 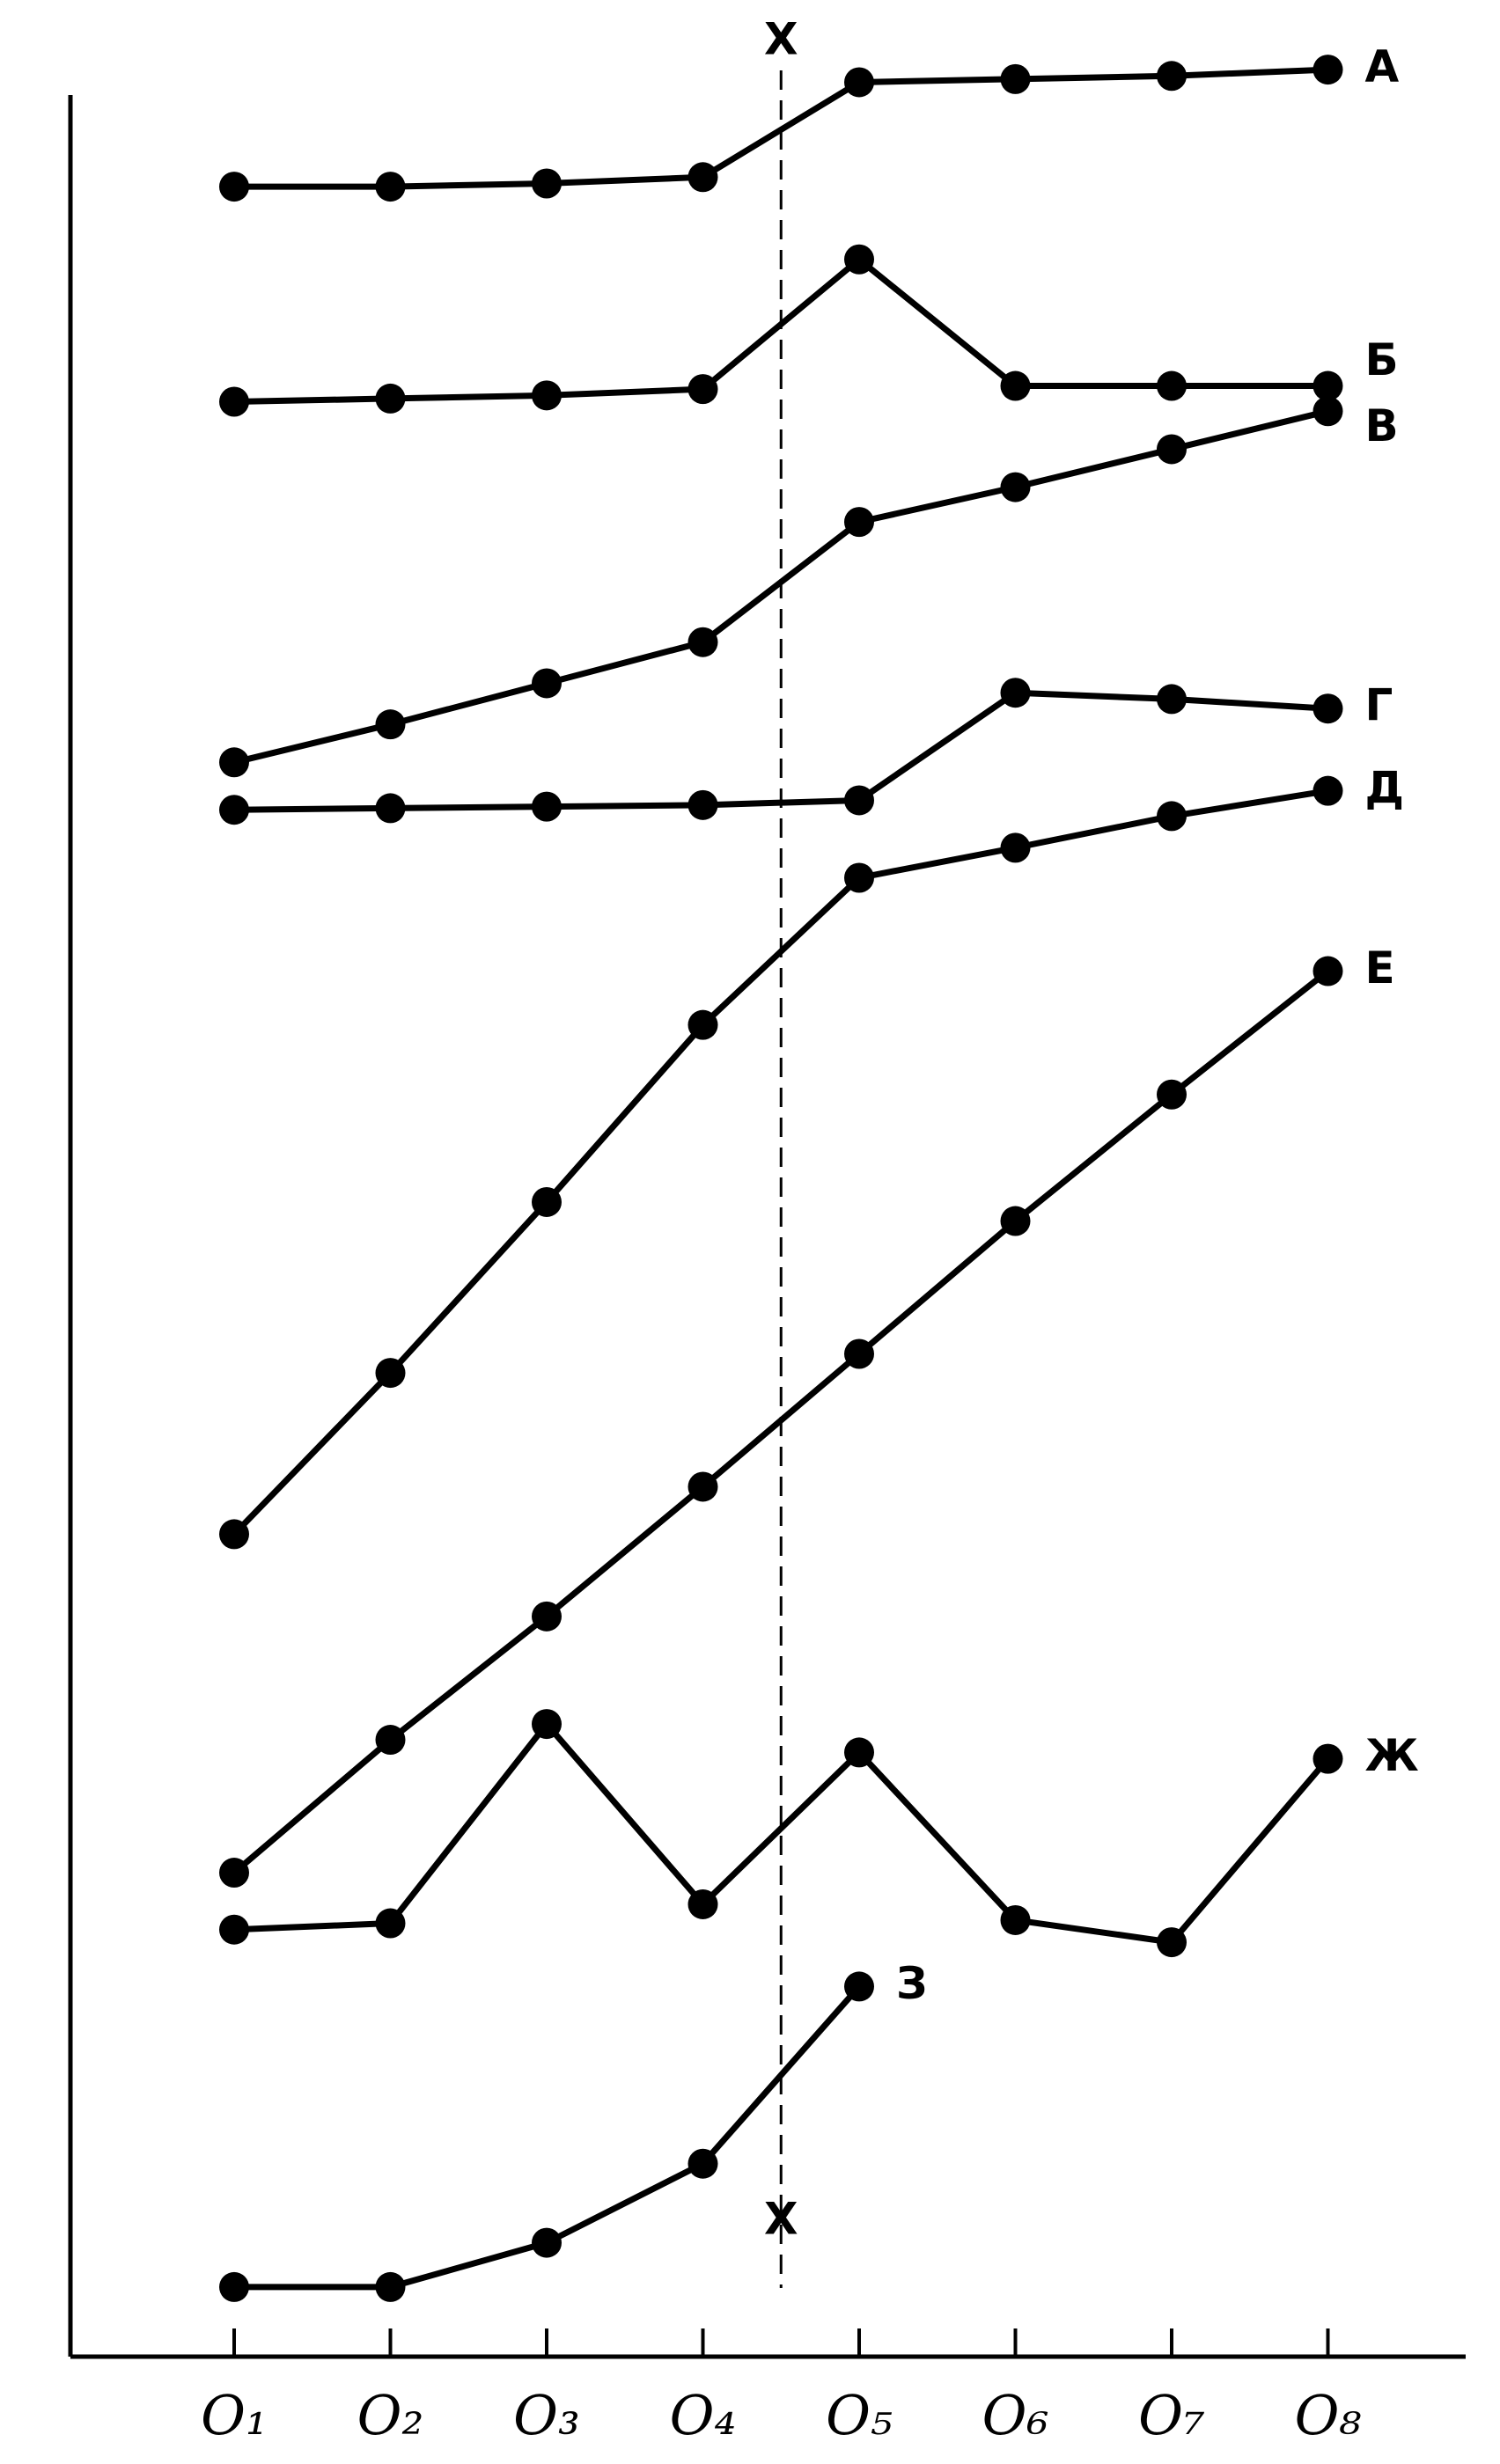 I want to click on x-tick-label: O₈, so click(x=1328, y=2415).